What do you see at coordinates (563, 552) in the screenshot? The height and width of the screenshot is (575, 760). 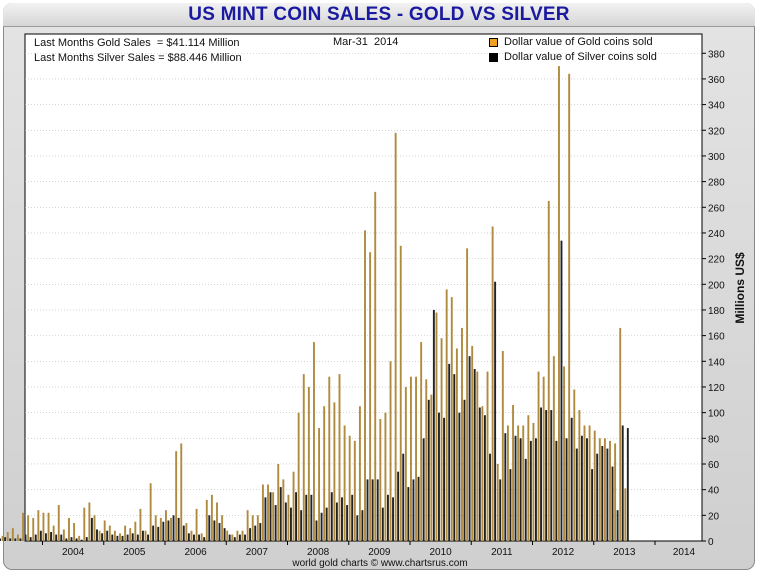 I see `x-tick-label: 2012` at bounding box center [563, 552].